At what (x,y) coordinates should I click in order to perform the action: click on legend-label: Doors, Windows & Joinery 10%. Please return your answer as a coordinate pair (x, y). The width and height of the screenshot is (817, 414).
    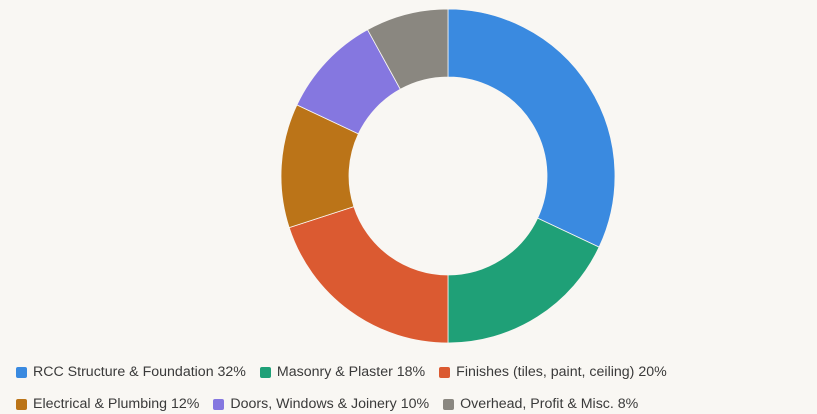
    Looking at the image, I should click on (330, 404).